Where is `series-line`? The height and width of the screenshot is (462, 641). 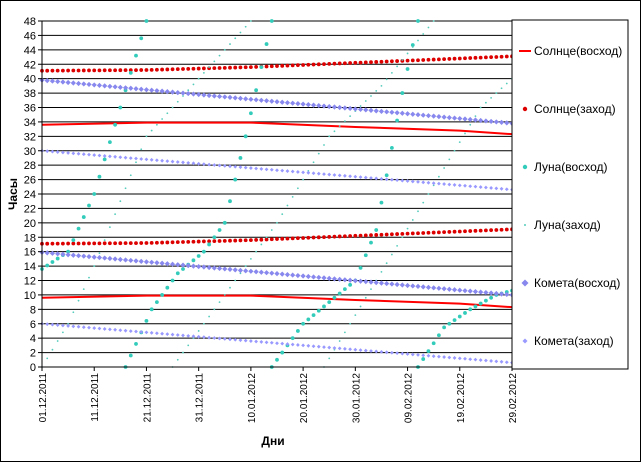 series-line is located at coordinates (277, 128).